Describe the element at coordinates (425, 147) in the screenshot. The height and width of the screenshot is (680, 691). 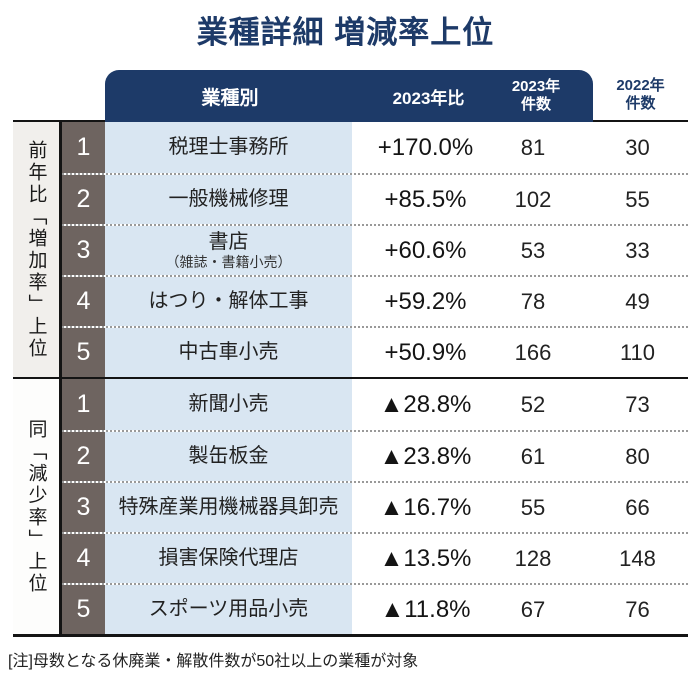
I see `ratio-cell: +170.0%` at that location.